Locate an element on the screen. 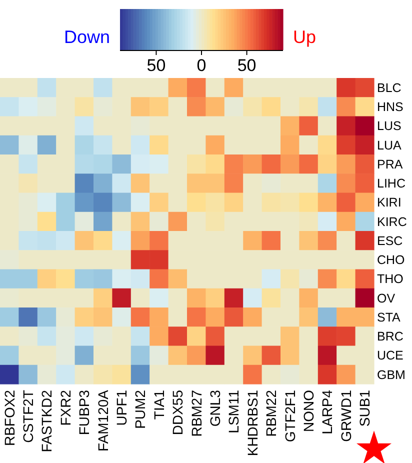 The width and height of the screenshot is (412, 463). y-tick-label: OV is located at coordinates (386, 298).